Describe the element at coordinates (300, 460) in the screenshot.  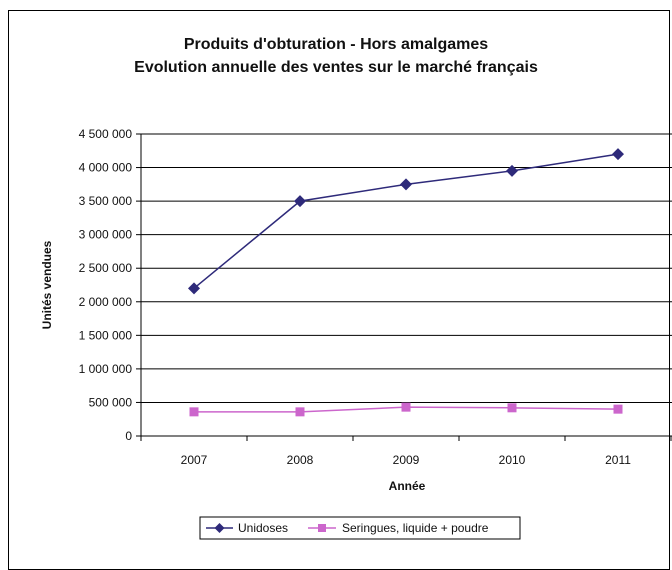
I see `x-tick-label: 2008` at that location.